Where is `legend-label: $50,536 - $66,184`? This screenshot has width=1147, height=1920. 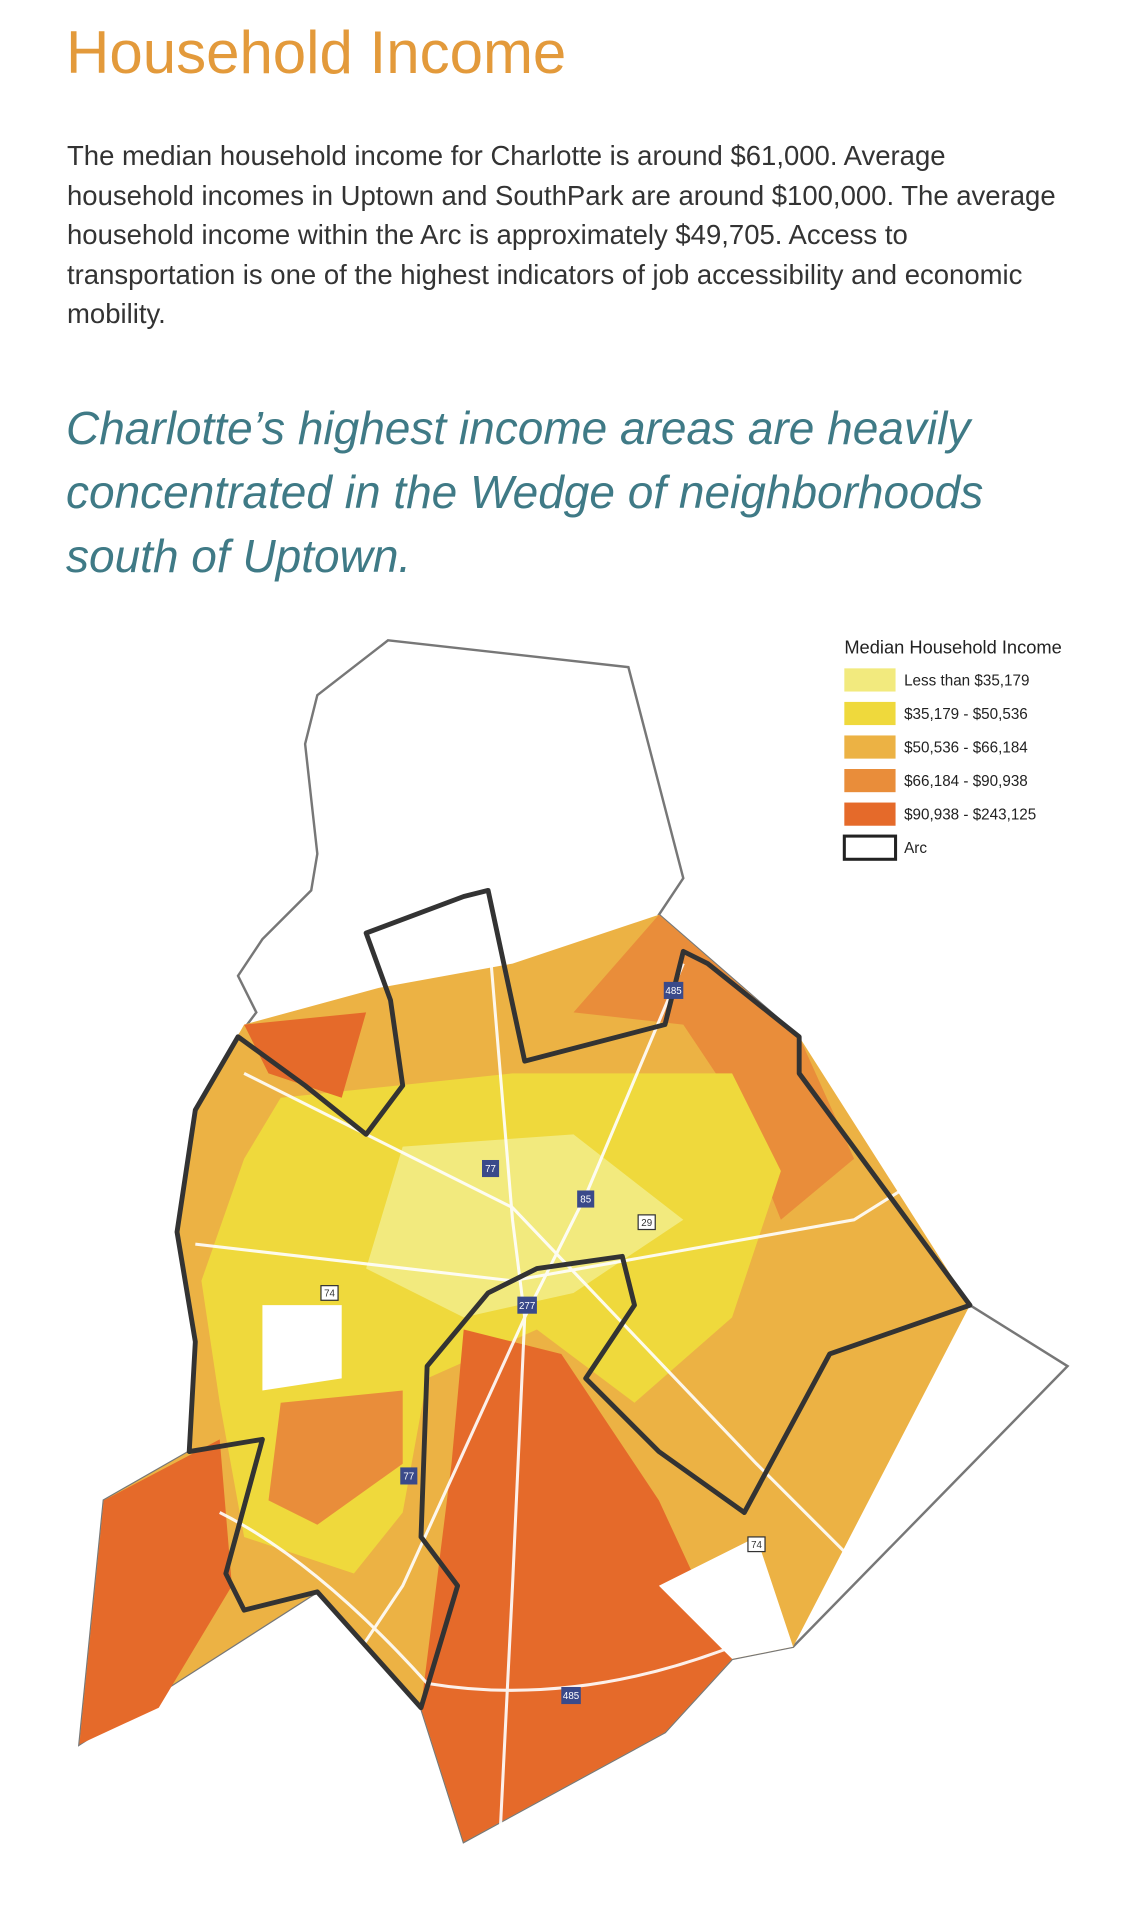 legend-label: $50,536 - $66,184 is located at coordinates (966, 748).